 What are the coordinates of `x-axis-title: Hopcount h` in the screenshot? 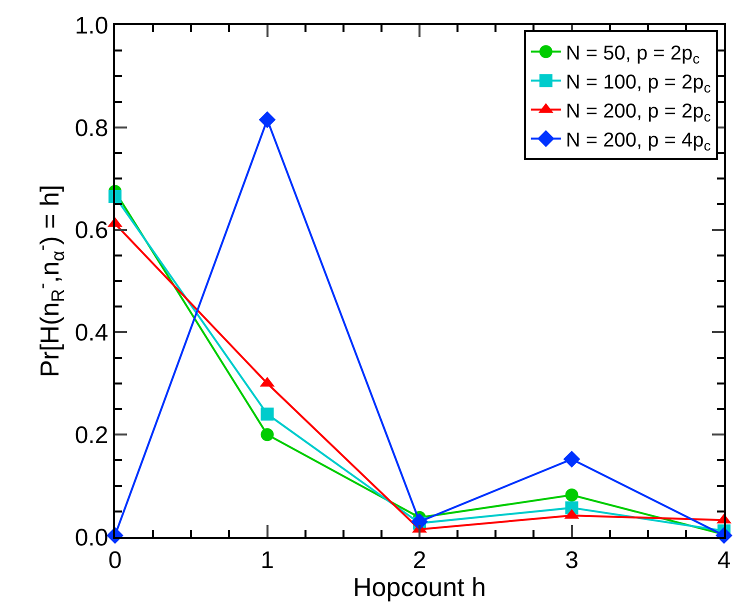 It's located at (419, 587).